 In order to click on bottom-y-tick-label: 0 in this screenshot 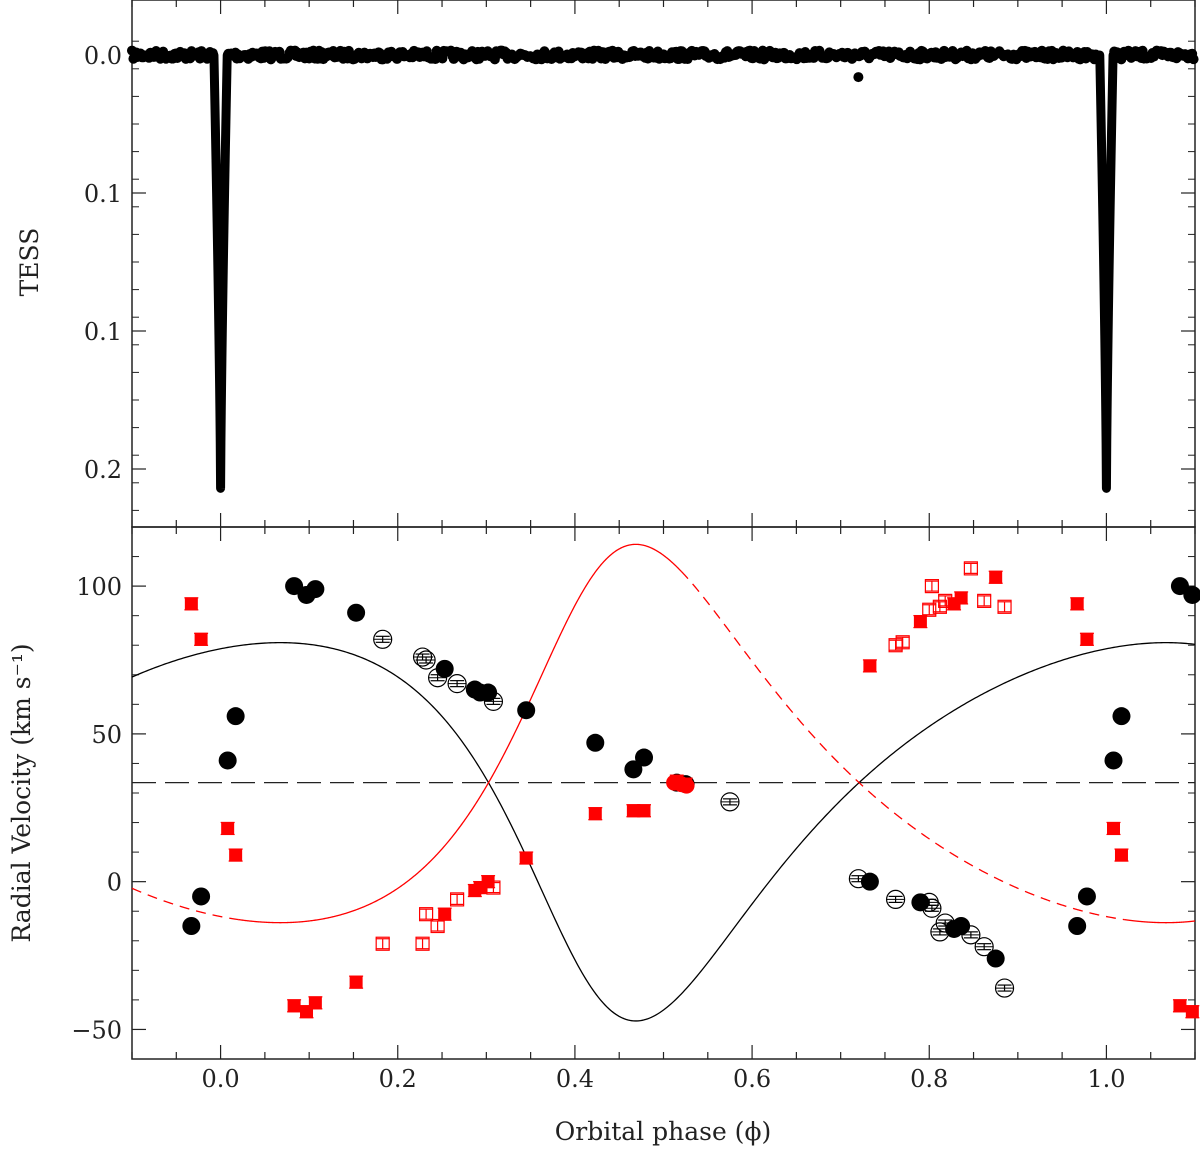, I will do `click(114, 883)`.